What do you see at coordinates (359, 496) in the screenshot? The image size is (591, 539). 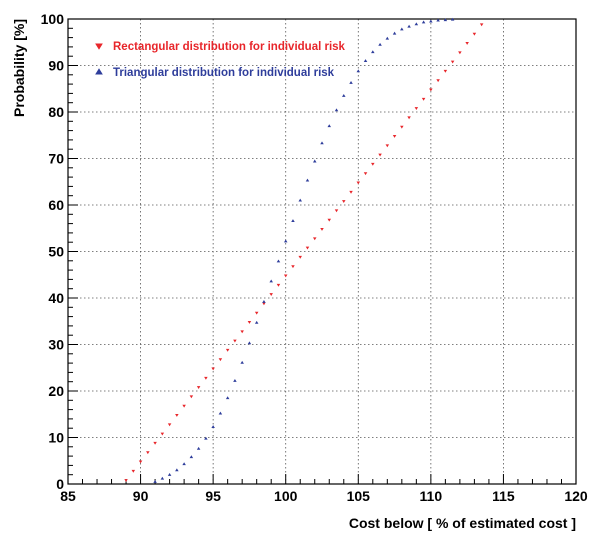 I see `x-tick-label: 105` at bounding box center [359, 496].